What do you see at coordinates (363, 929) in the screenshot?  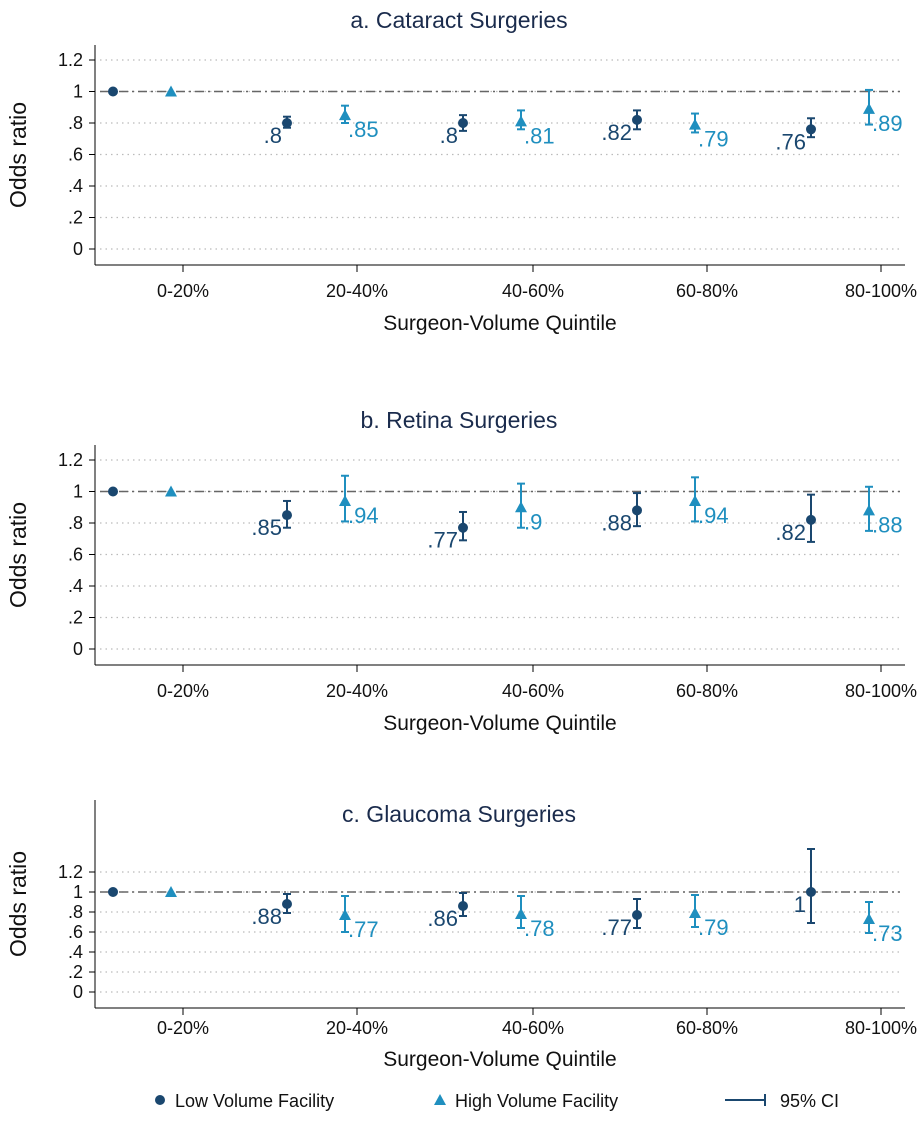 I see `data-label-high: .77` at bounding box center [363, 929].